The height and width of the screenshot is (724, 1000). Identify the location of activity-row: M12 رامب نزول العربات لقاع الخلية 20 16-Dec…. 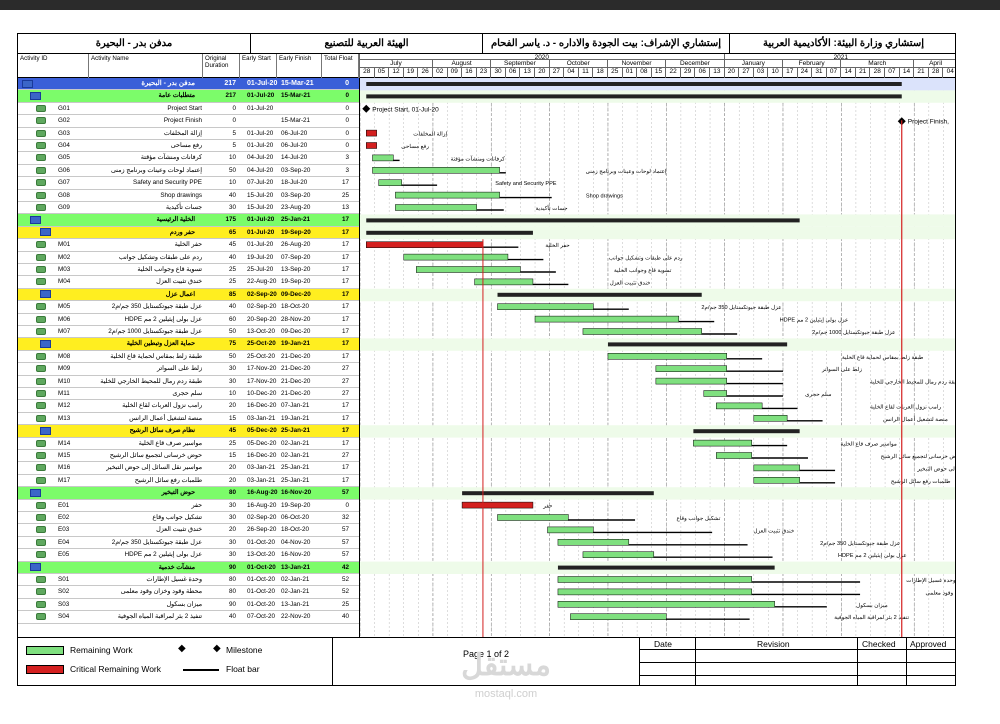
(188, 406).